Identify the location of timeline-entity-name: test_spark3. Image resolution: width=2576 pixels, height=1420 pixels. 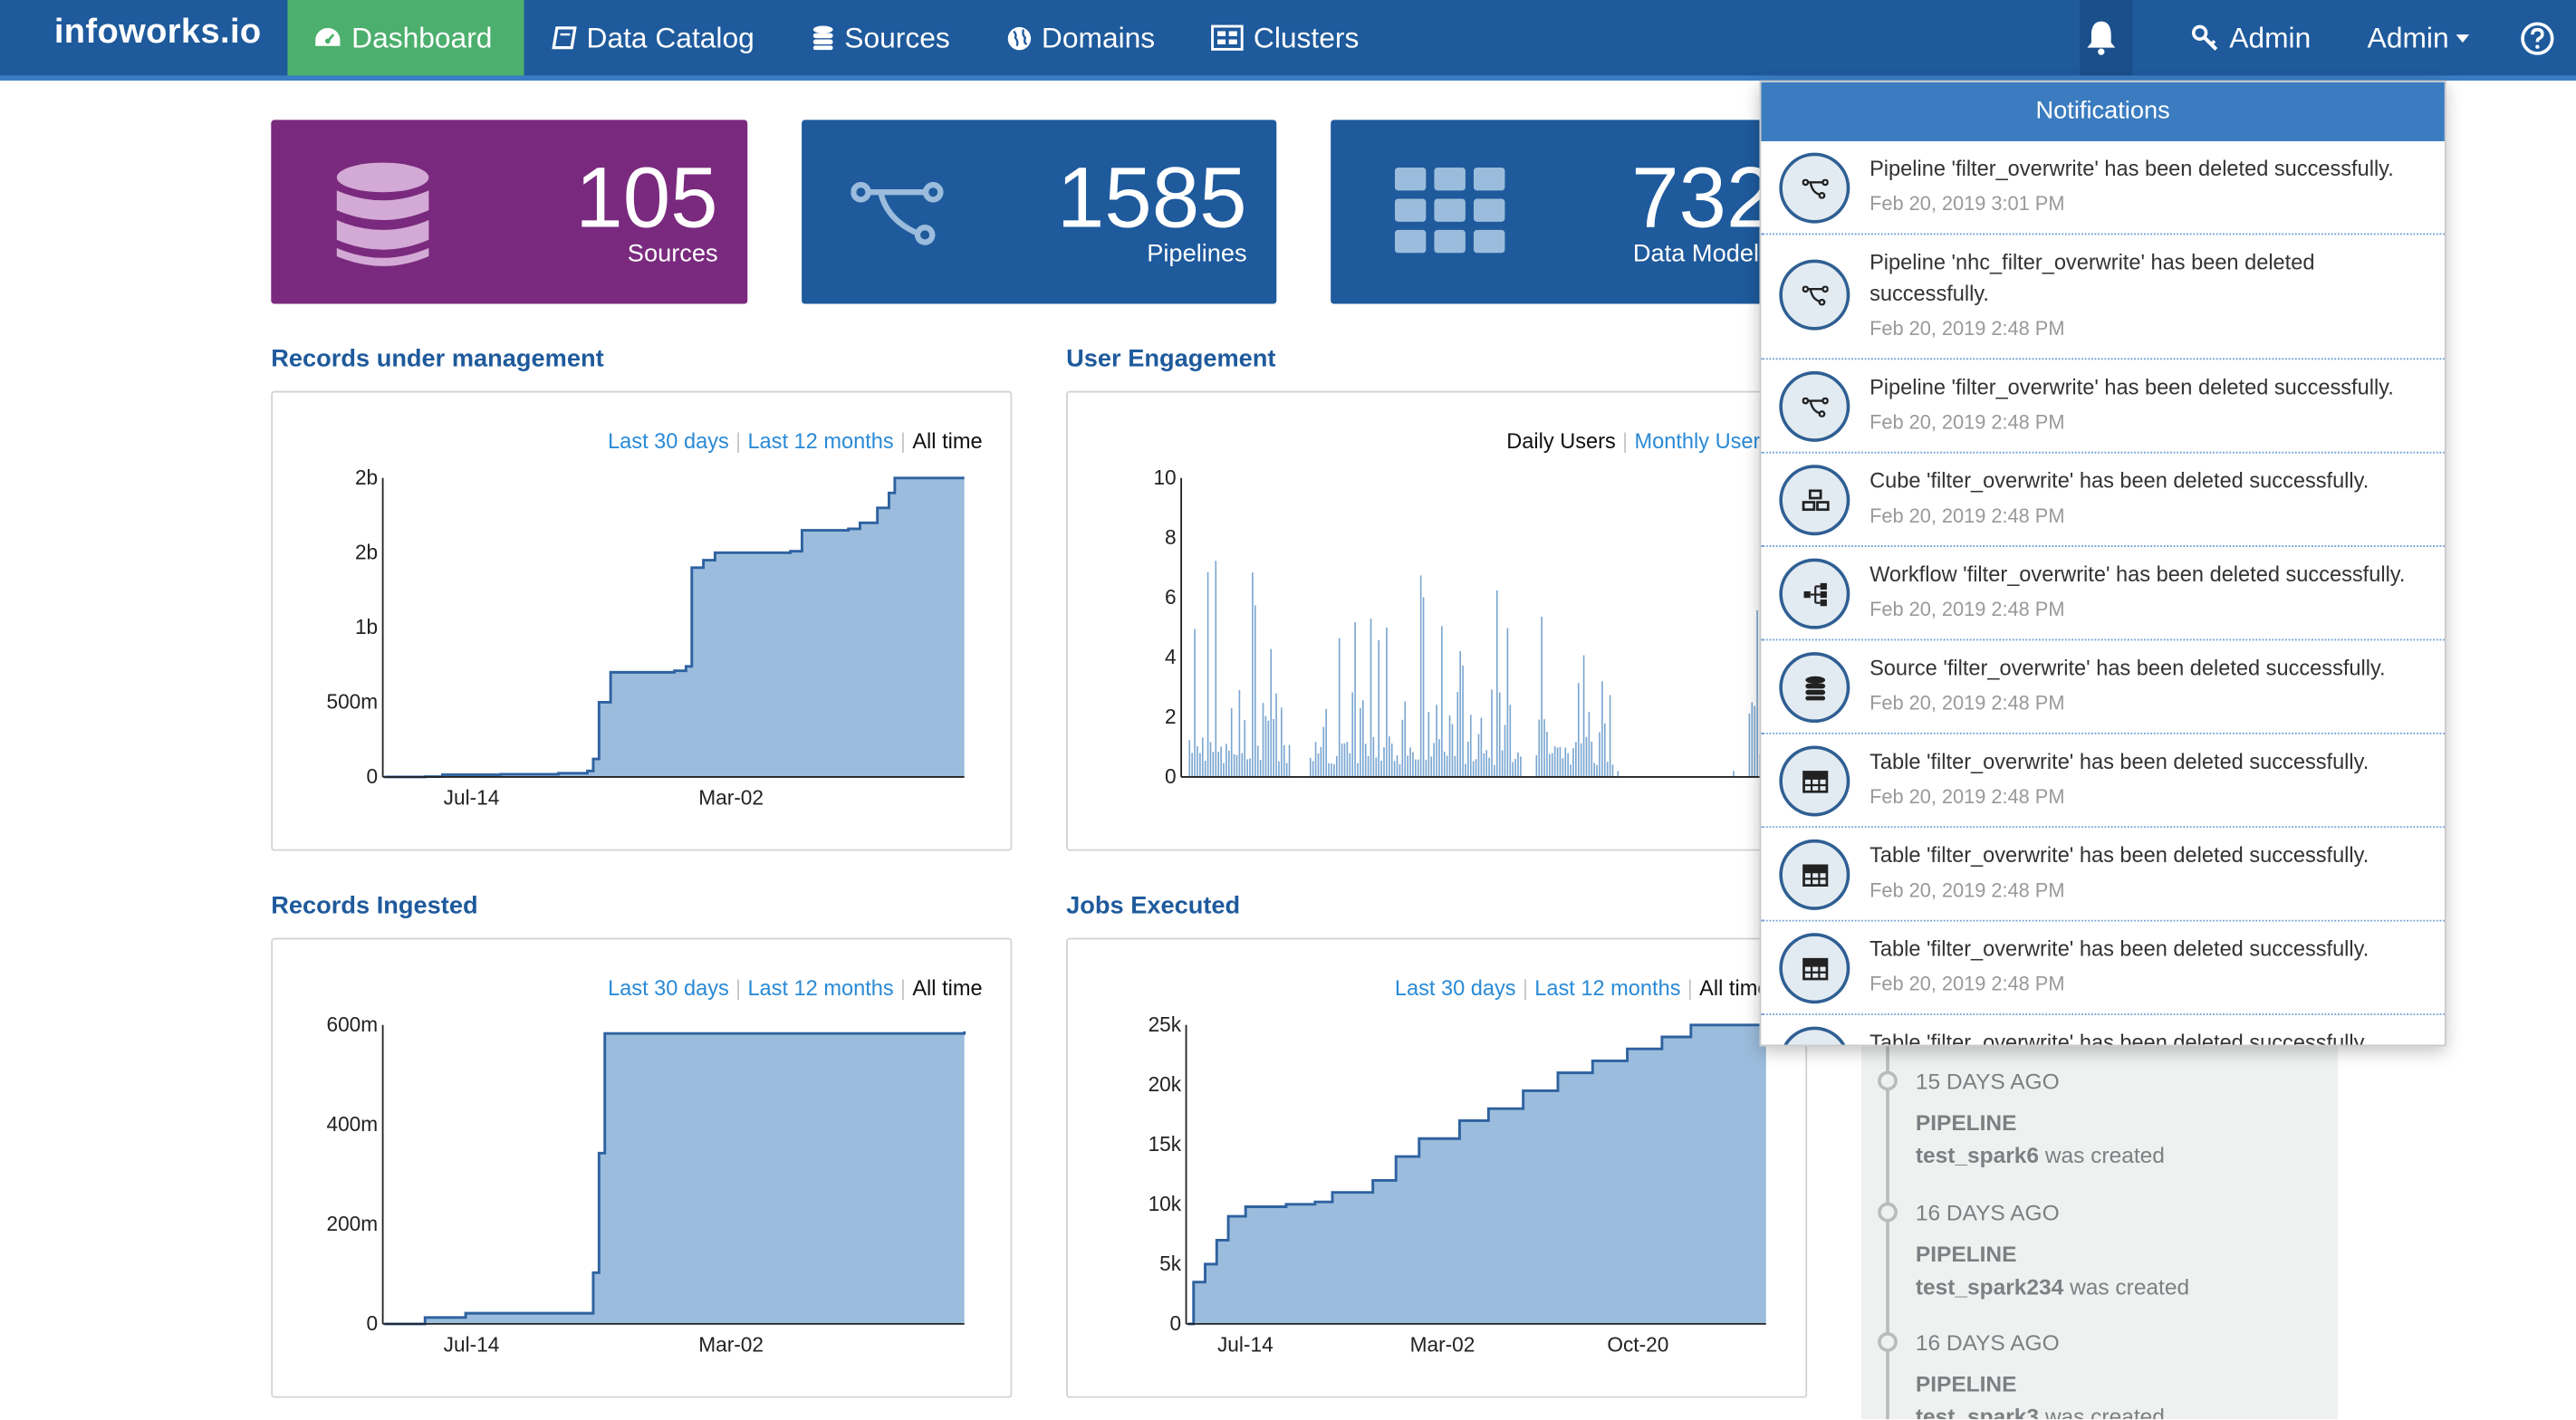
(1977, 1412).